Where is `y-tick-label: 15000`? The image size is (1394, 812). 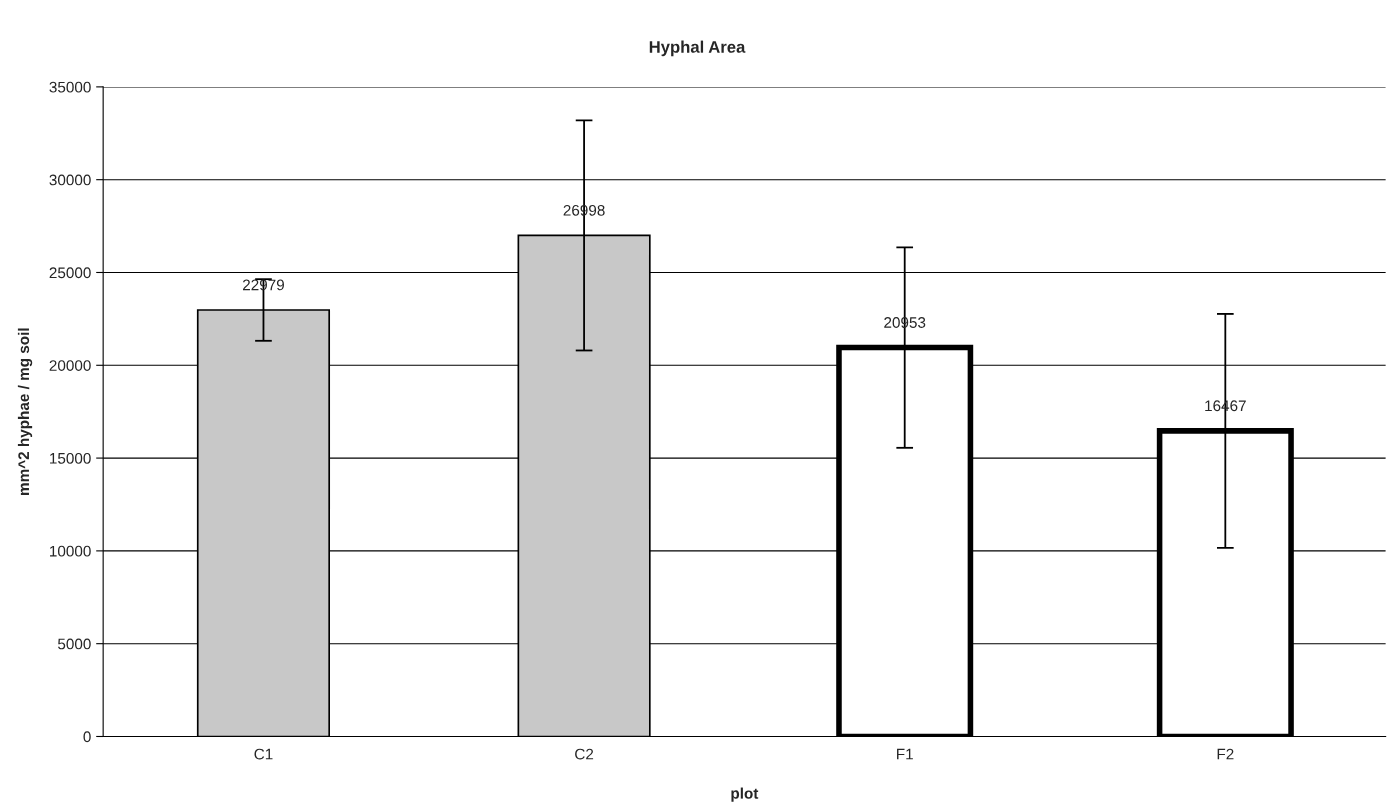 y-tick-label: 15000 is located at coordinates (70, 458).